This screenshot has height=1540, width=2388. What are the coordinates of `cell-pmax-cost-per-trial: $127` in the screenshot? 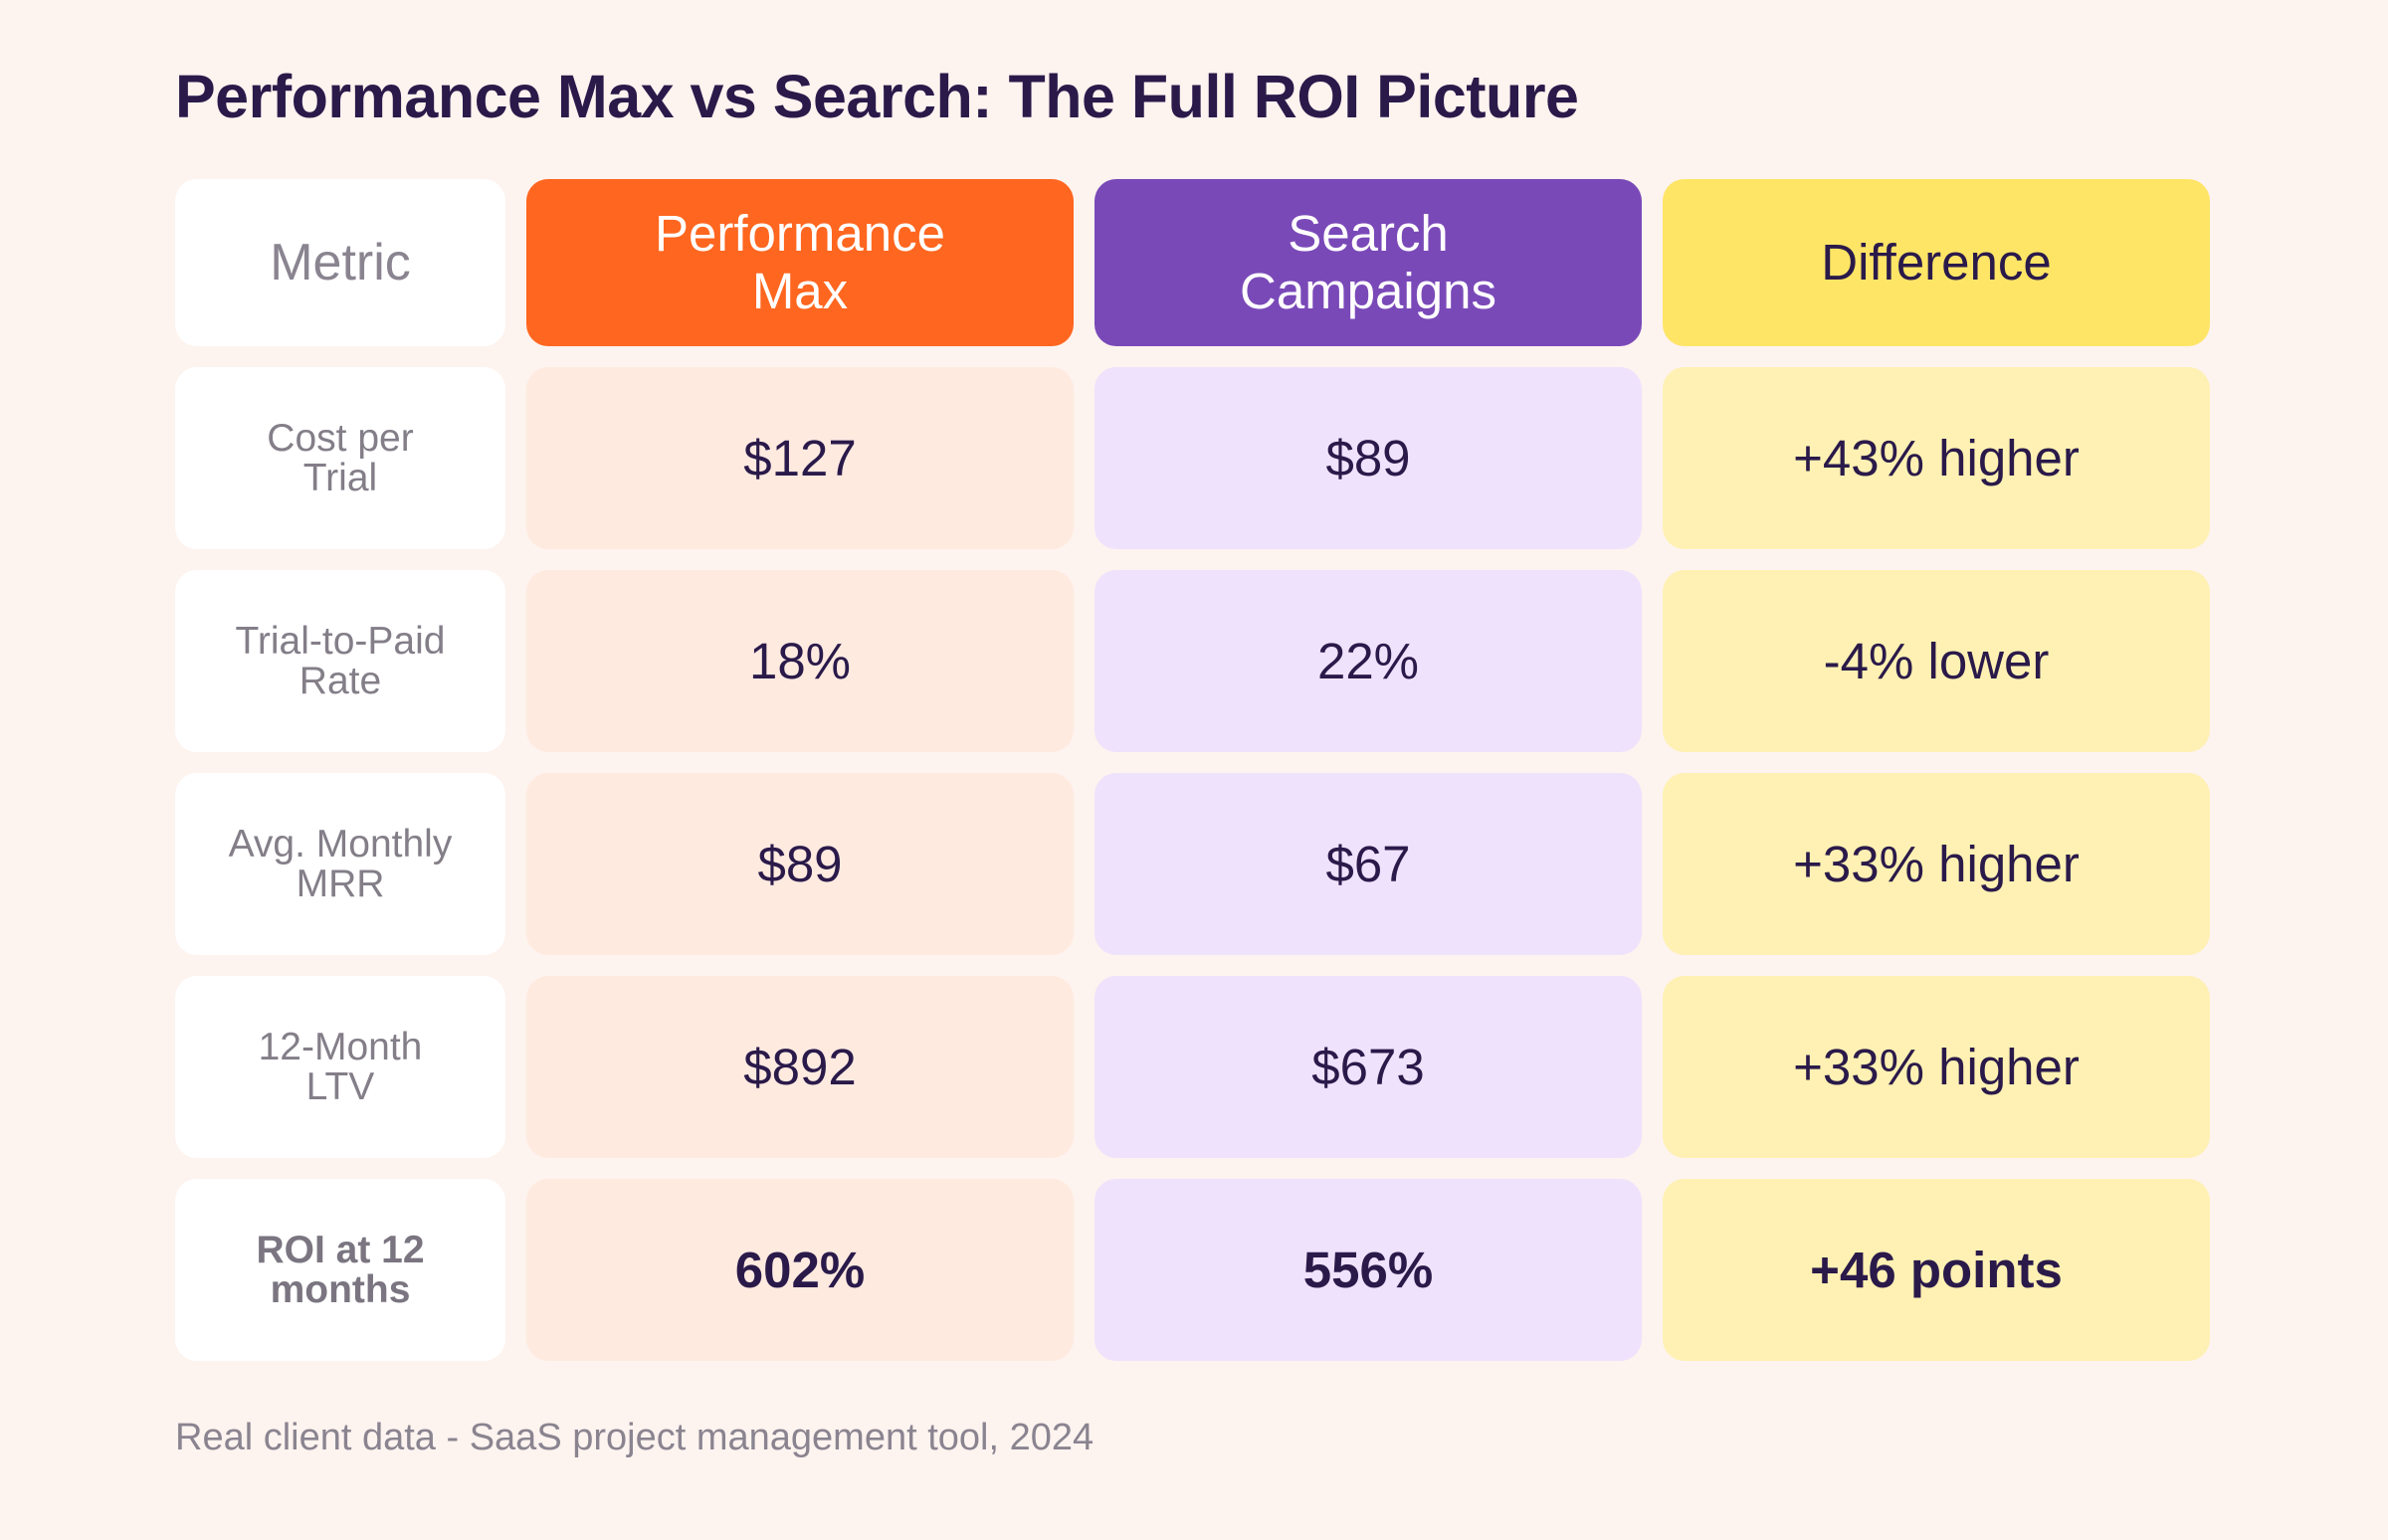 It's located at (800, 458).